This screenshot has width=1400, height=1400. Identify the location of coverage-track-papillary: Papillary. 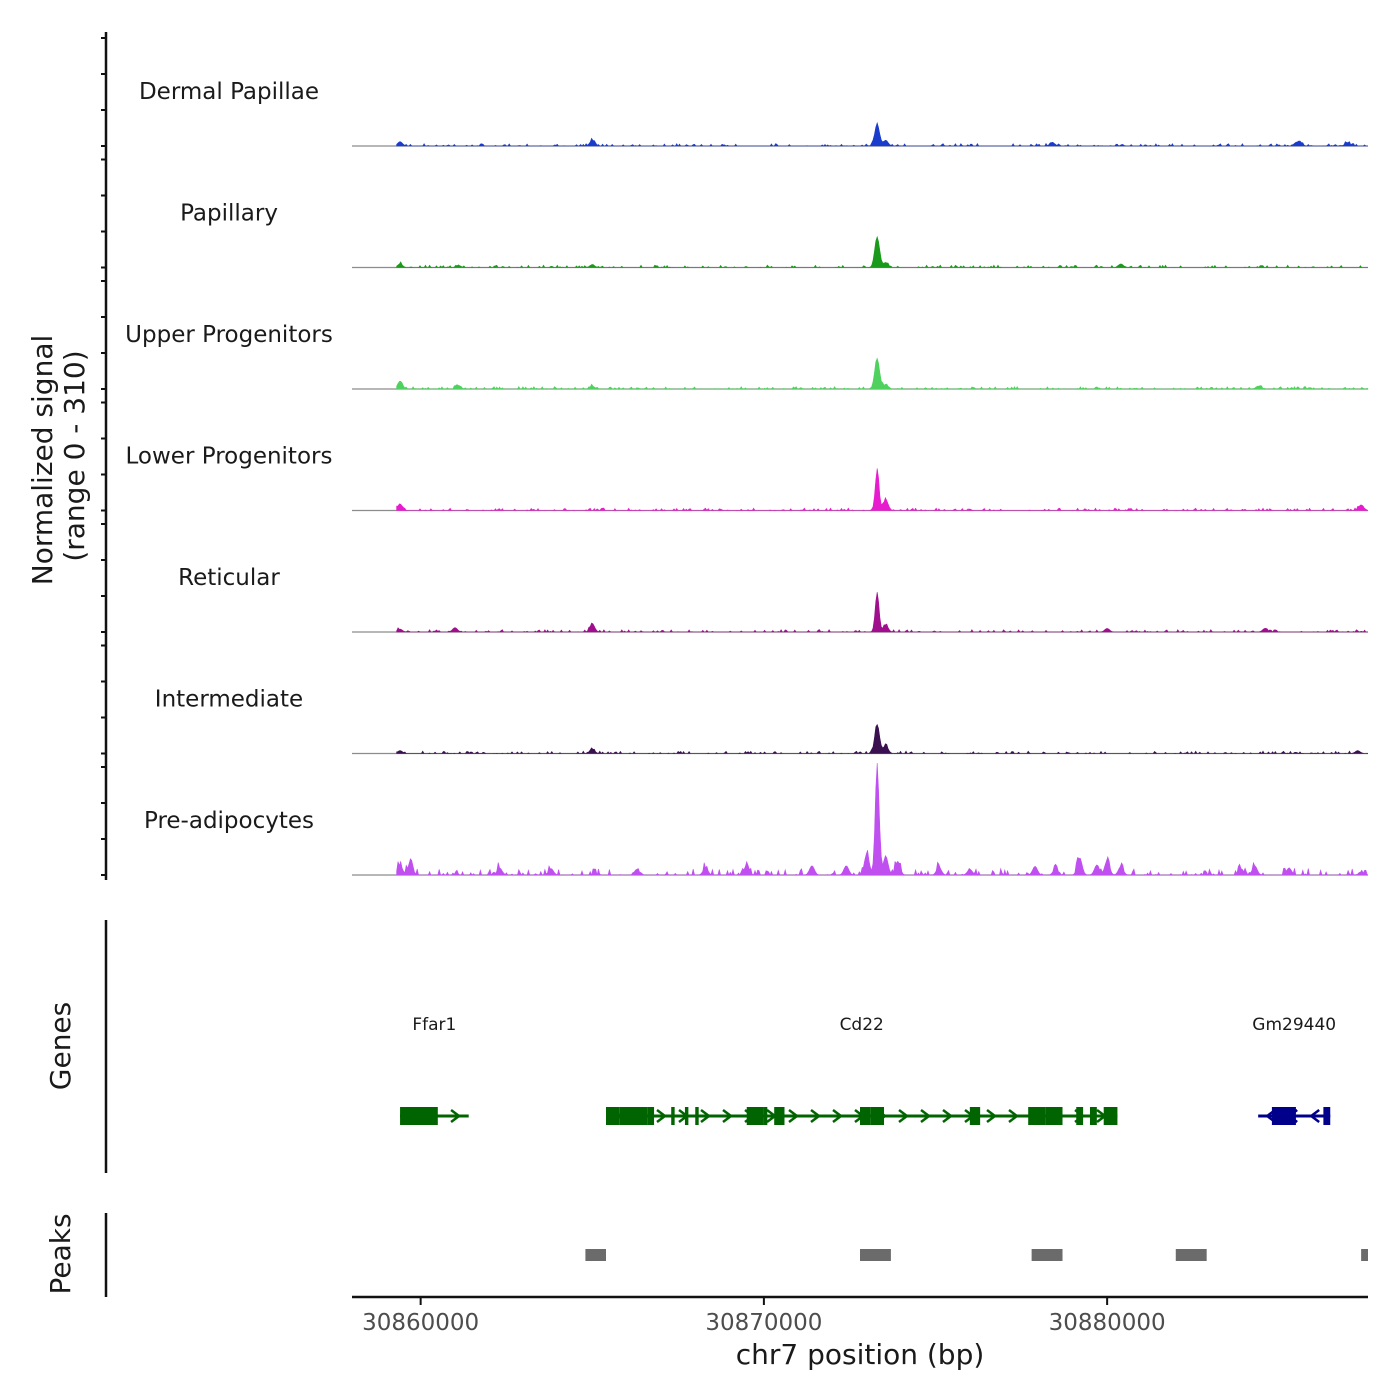
(774, 235).